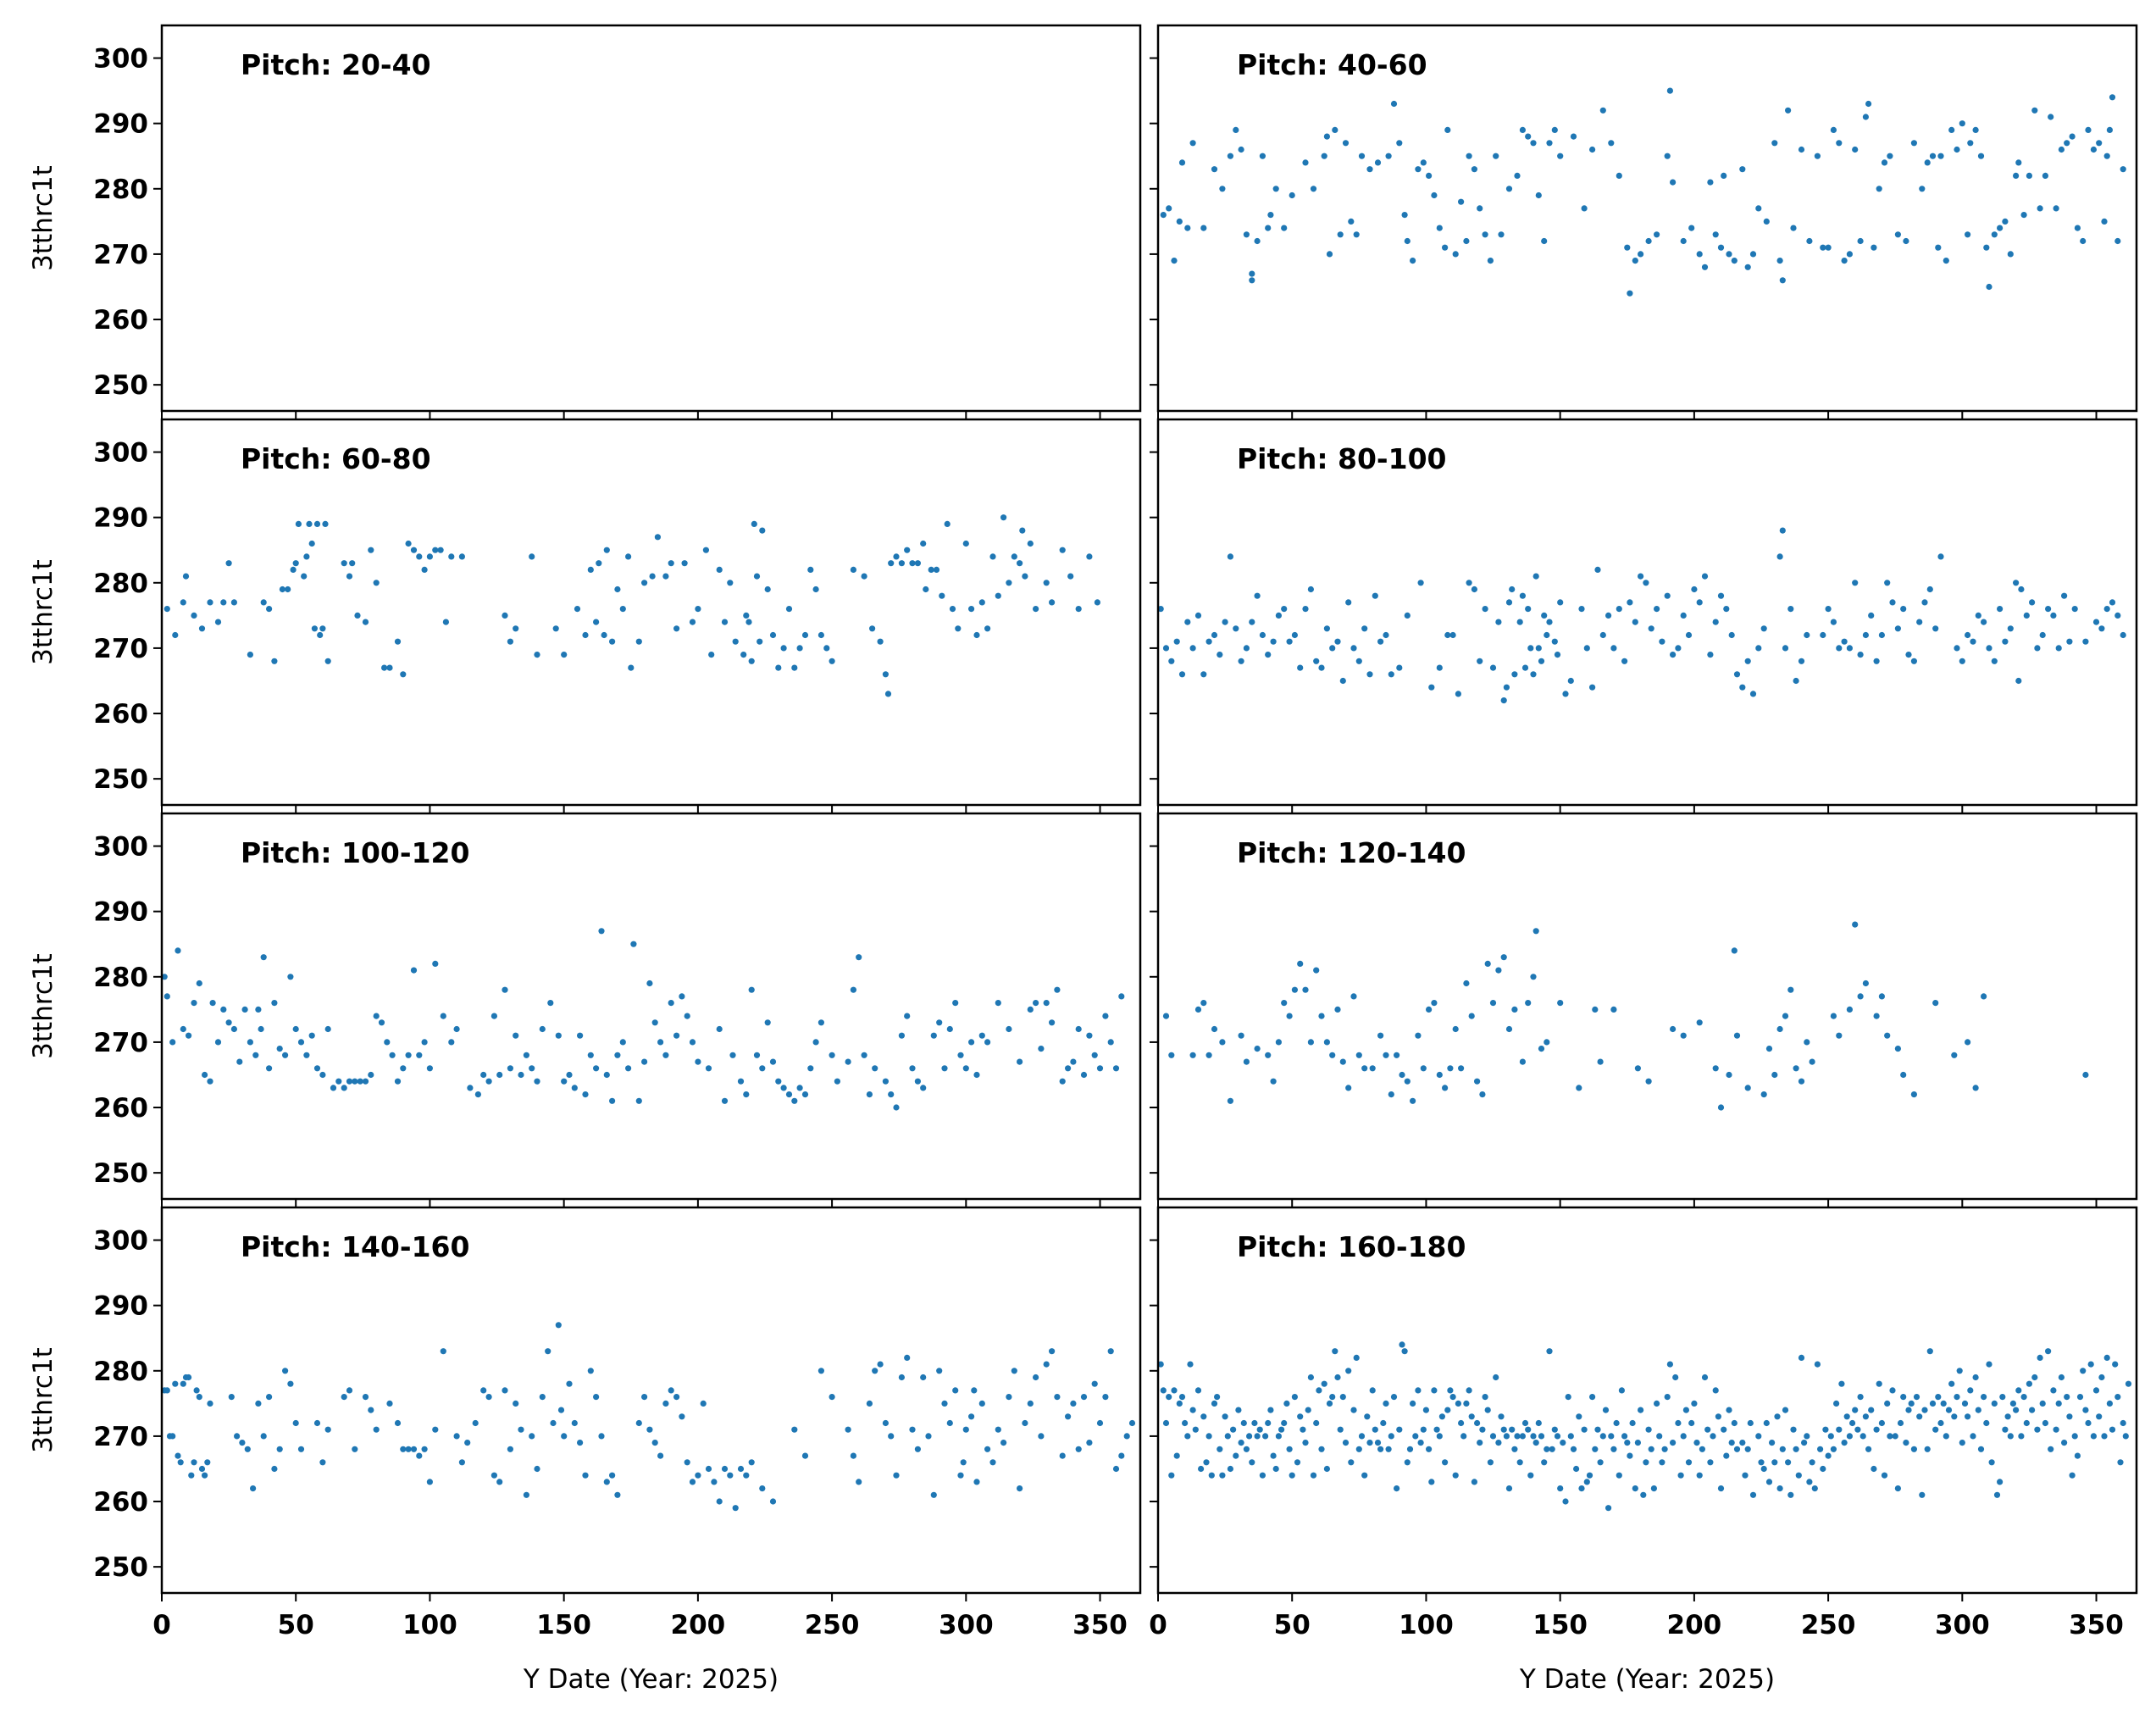 The height and width of the screenshot is (1715, 2156). Describe the element at coordinates (161, 1625) in the screenshot. I see `x-tick-label: 0` at that location.